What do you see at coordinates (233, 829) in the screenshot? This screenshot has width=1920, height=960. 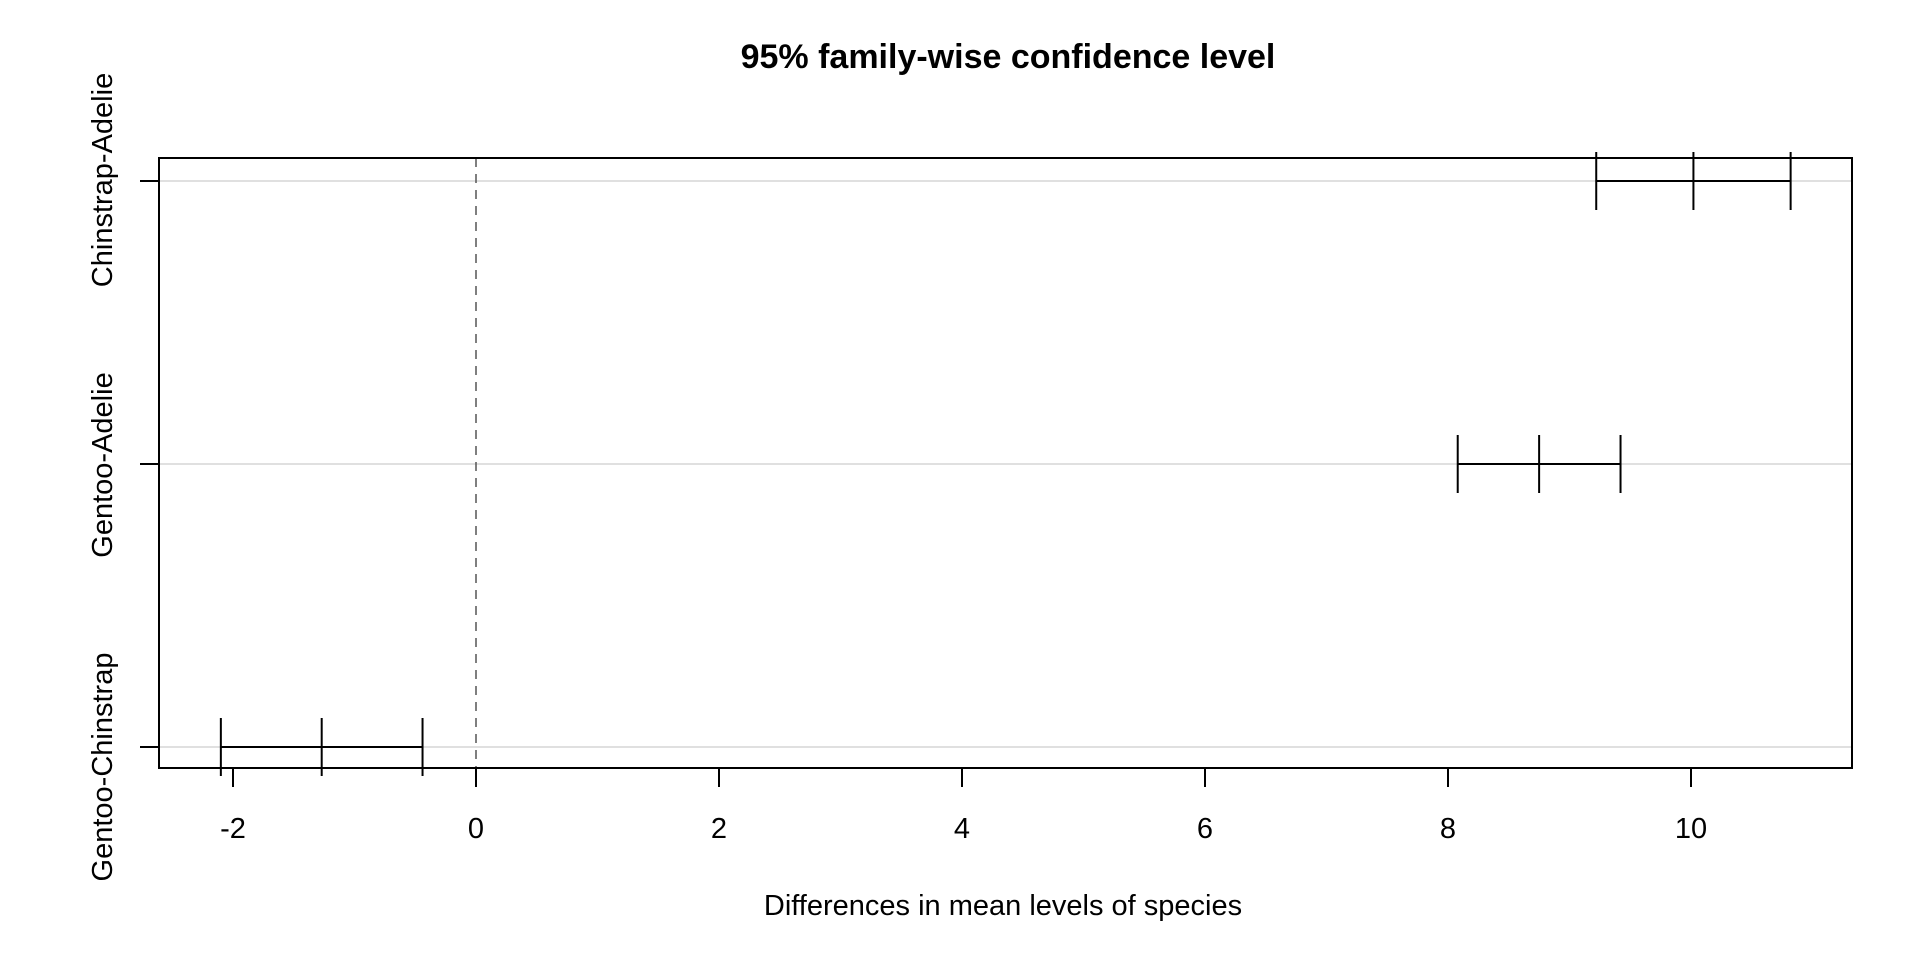 I see `x-tick-label: -2` at bounding box center [233, 829].